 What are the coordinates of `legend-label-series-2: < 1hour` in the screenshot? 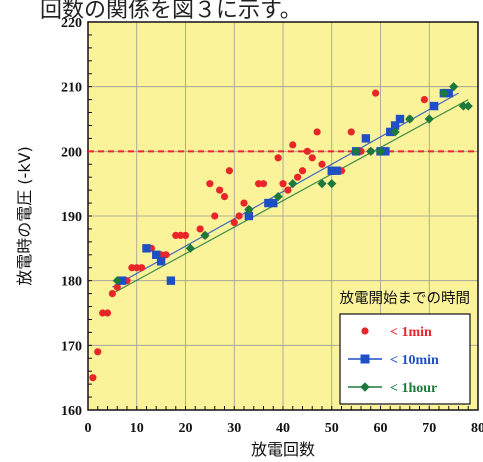 It's located at (413, 388).